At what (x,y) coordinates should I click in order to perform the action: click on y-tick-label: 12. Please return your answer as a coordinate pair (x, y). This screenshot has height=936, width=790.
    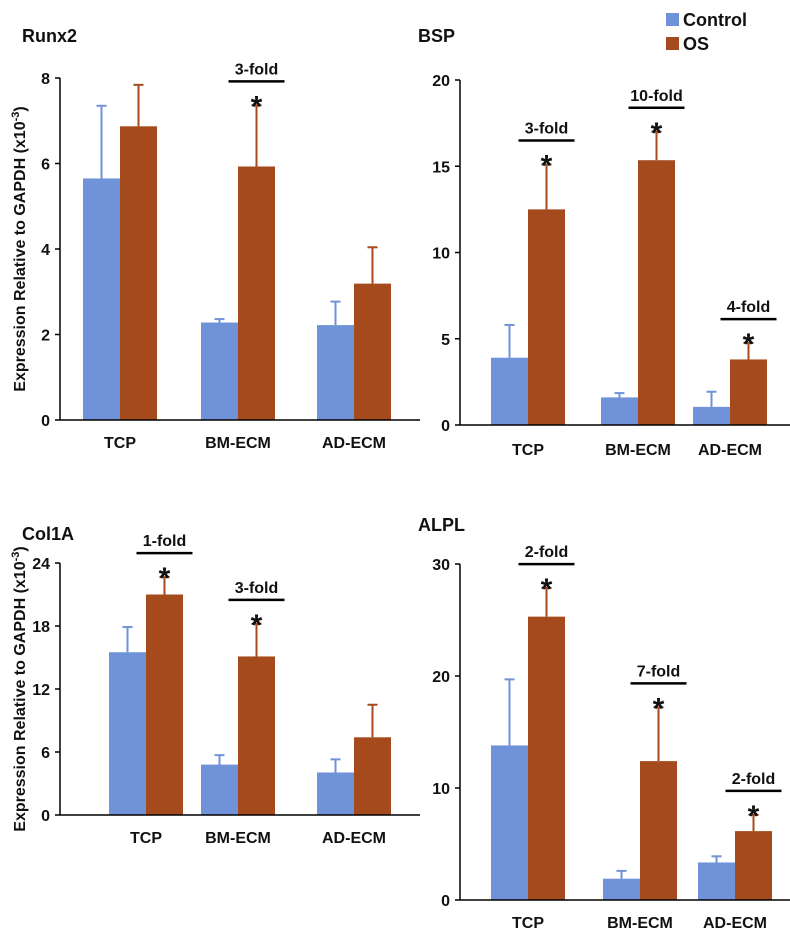
    Looking at the image, I should click on (41, 690).